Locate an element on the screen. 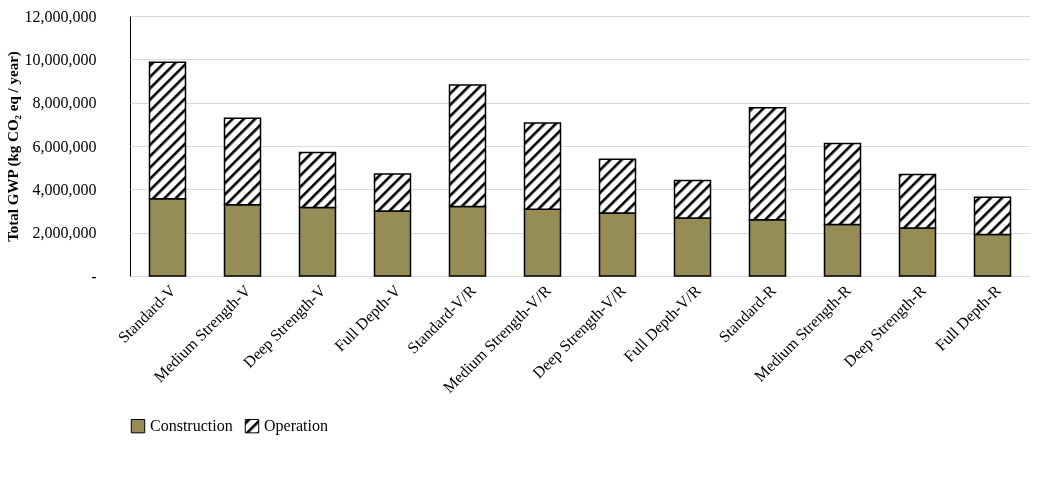 This screenshot has width=1053, height=497. legend-label: Operation is located at coordinates (296, 426).